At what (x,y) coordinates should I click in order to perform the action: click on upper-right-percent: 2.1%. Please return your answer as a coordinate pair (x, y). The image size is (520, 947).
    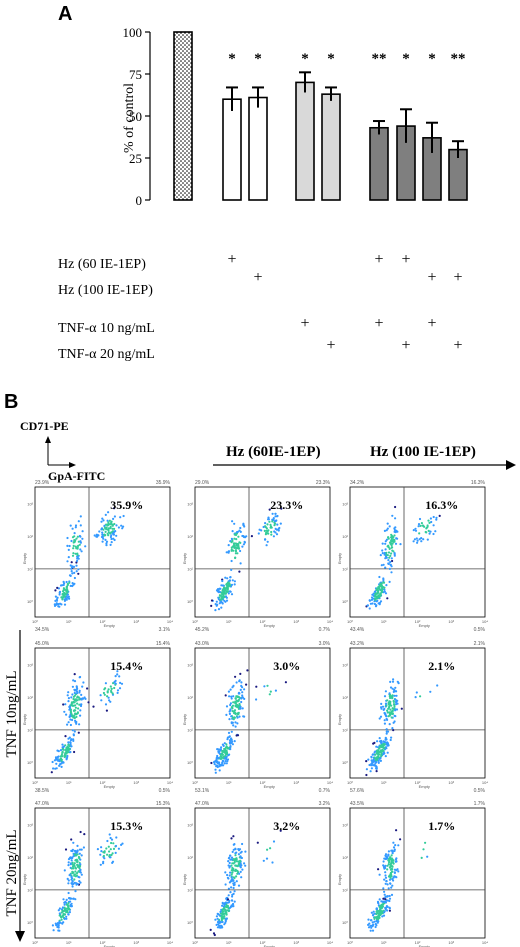
    Looking at the image, I should click on (441, 666).